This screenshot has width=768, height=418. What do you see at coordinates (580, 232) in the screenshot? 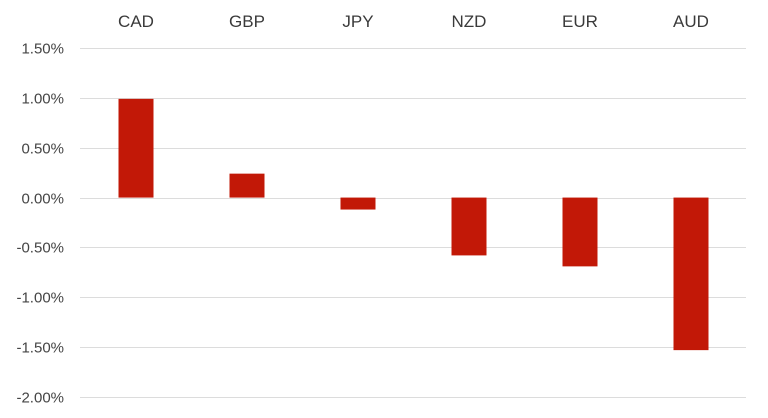
I see `bar-eur` at bounding box center [580, 232].